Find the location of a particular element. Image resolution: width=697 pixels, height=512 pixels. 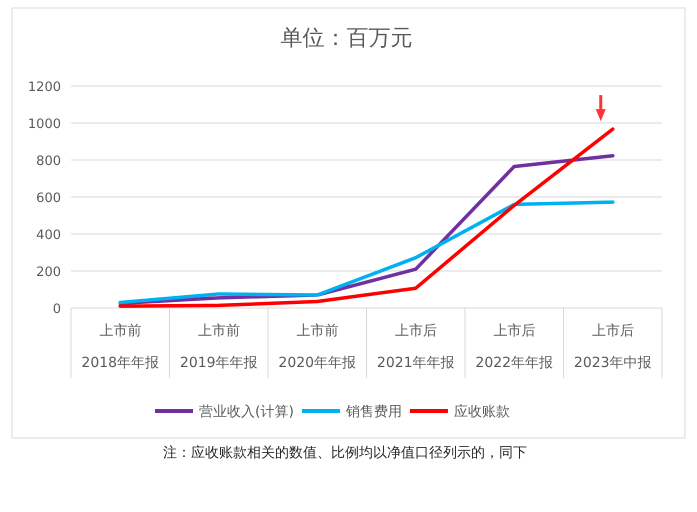

chart-title: 单位：百万元 is located at coordinates (346, 38).